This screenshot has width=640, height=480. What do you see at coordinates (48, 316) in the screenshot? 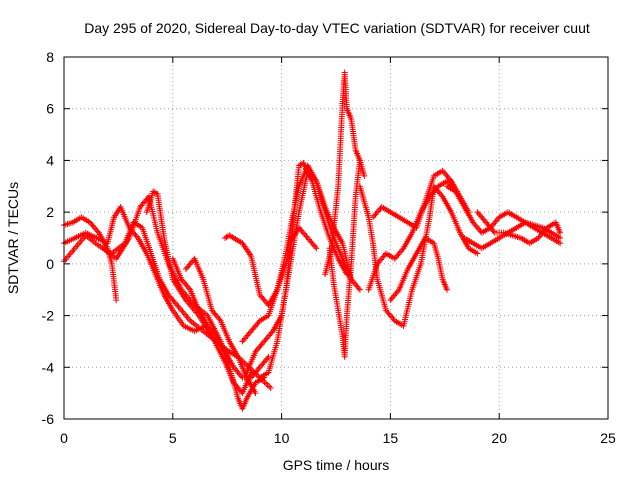
I see `y-tick-label: -2` at bounding box center [48, 316].